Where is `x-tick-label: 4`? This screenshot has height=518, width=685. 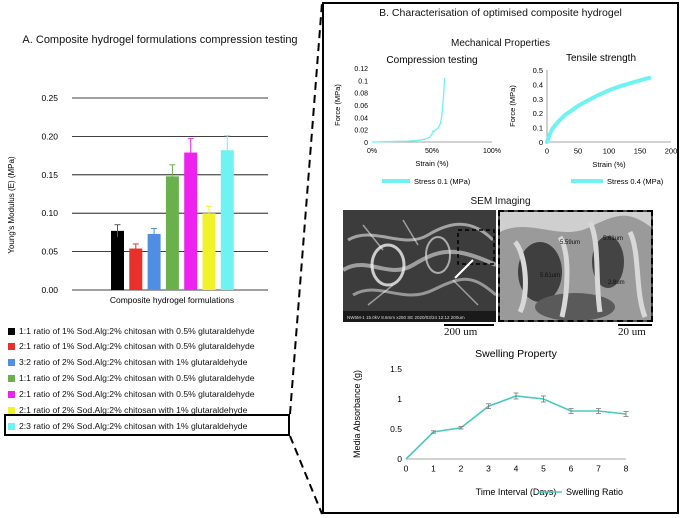 x-tick-label: 4 is located at coordinates (516, 469).